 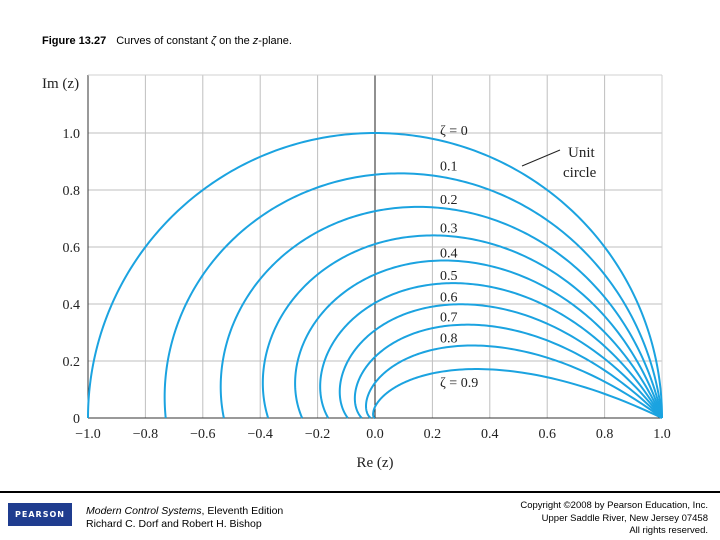 I want to click on y-tick-label: 1.0, so click(x=72, y=134).